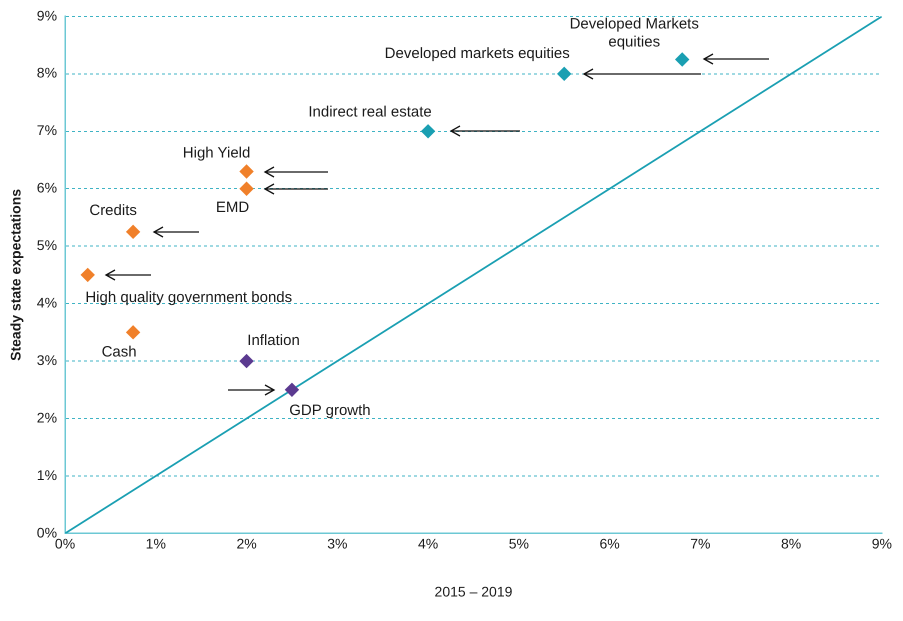  What do you see at coordinates (47, 302) in the screenshot?
I see `y-tick-label: 4%` at bounding box center [47, 302].